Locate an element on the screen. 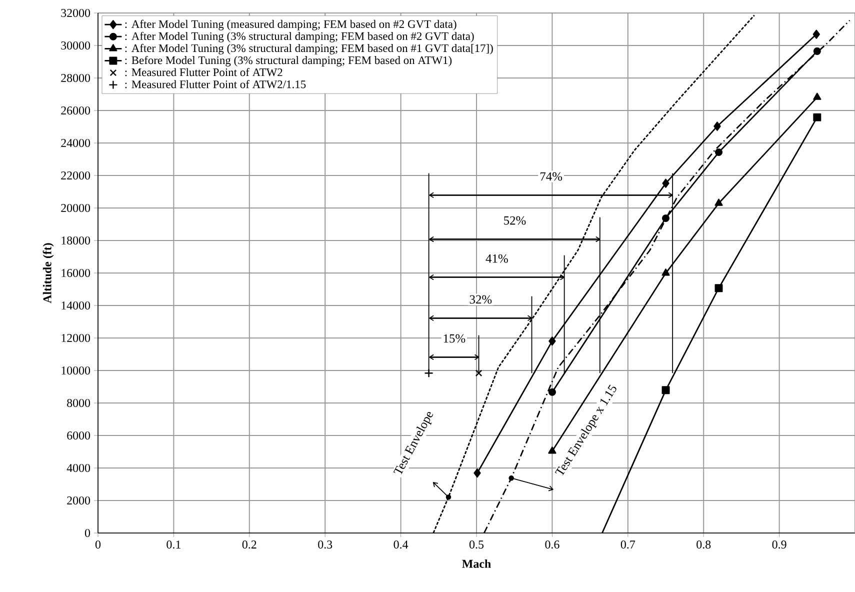 This screenshot has width=855, height=592. x-tick-label: 0.9 is located at coordinates (779, 544).